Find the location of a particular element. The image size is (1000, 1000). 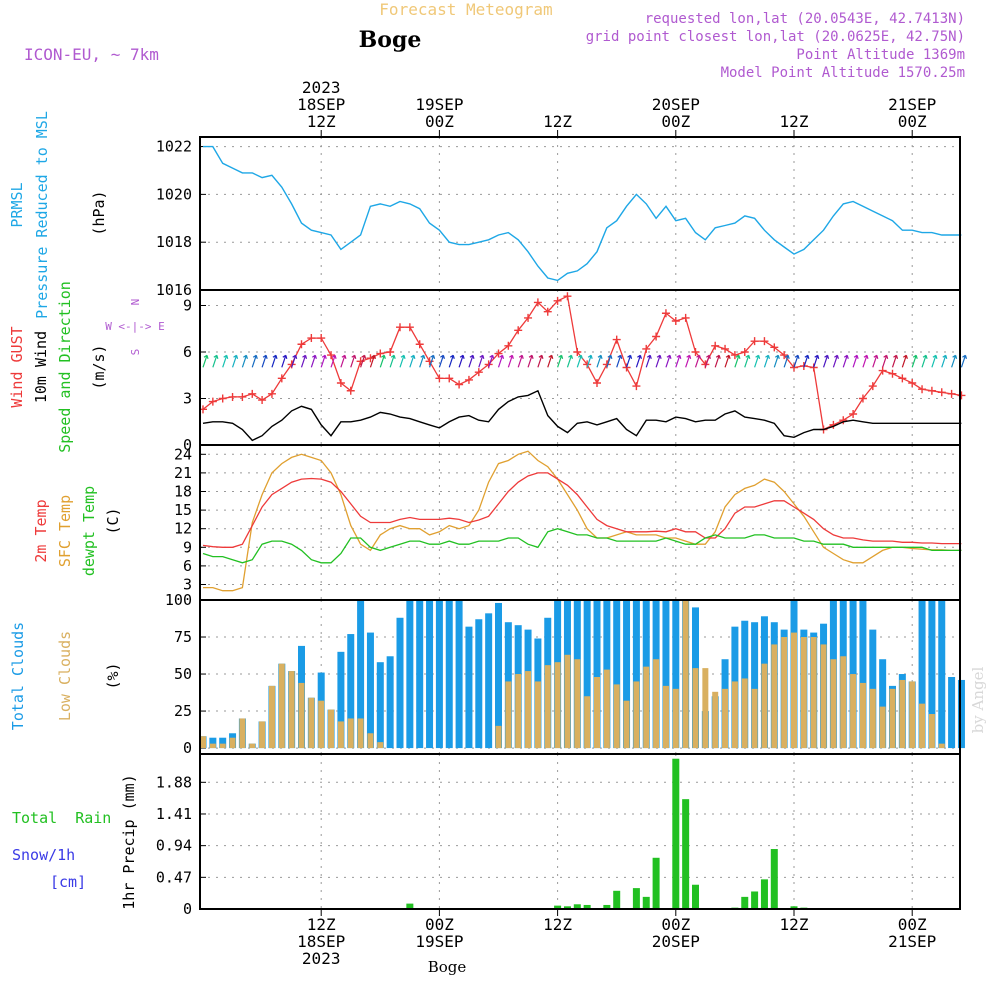

sfc-temp-line is located at coordinates (582, 521).